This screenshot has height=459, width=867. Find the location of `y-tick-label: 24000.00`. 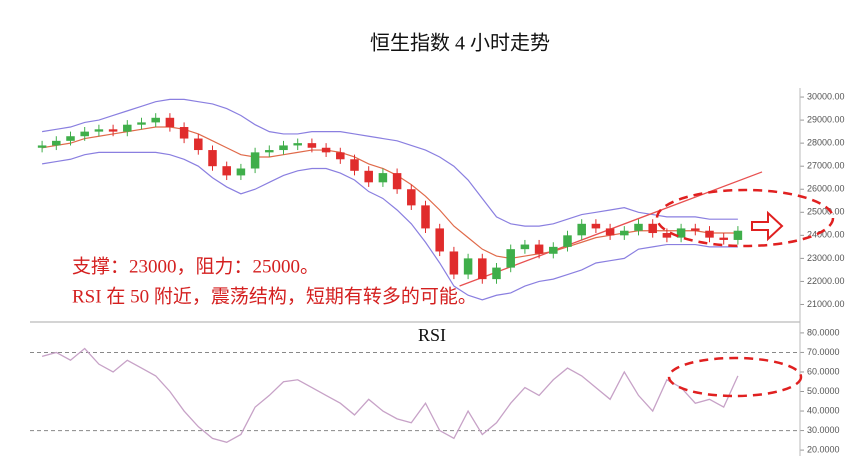

y-tick-label: 24000.00 is located at coordinates (826, 235).